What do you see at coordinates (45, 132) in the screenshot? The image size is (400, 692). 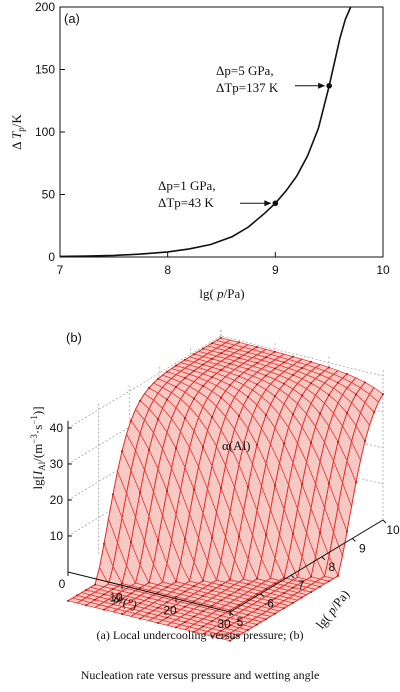 I see `y-tick-label: 100` at bounding box center [45, 132].